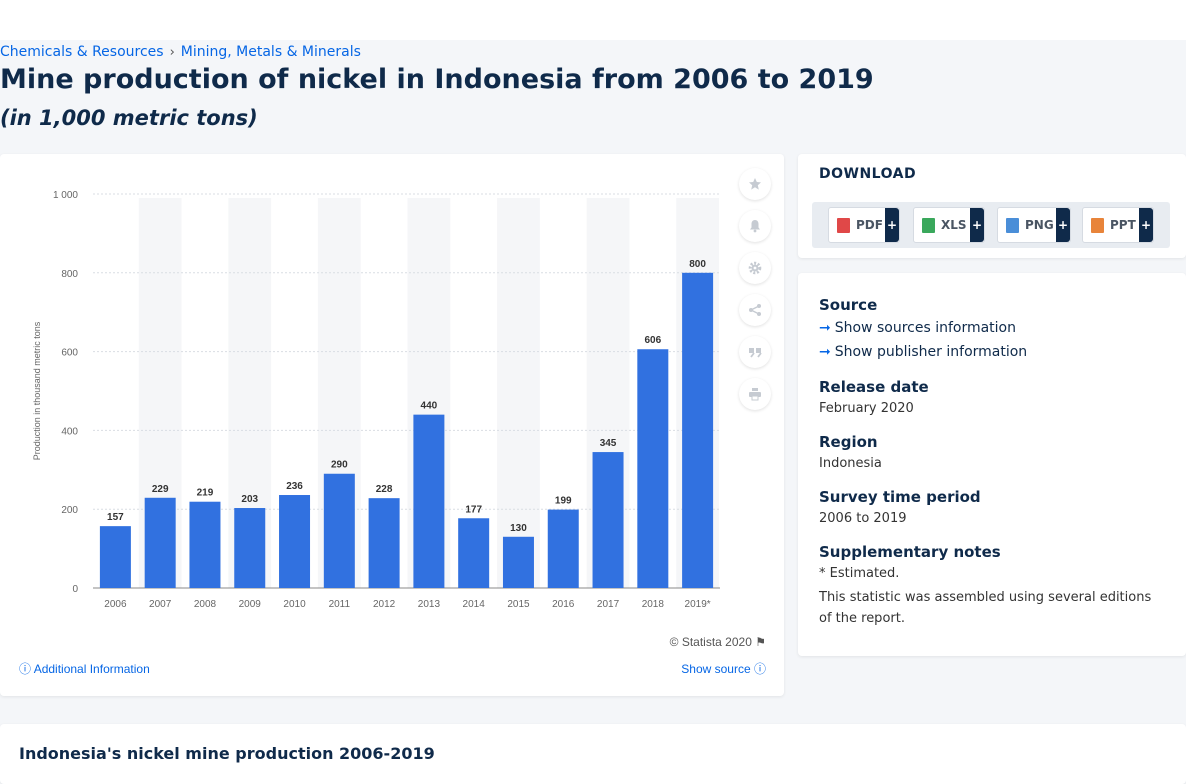 The height and width of the screenshot is (784, 1186). Describe the element at coordinates (848, 305) in the screenshot. I see `source-label: Source` at that location.